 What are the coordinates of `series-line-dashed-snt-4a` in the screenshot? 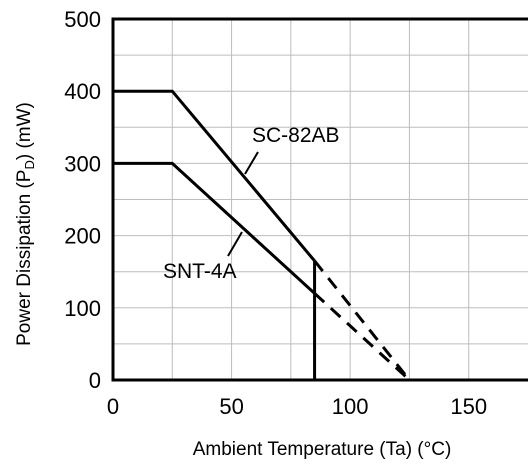 It's located at (362, 337).